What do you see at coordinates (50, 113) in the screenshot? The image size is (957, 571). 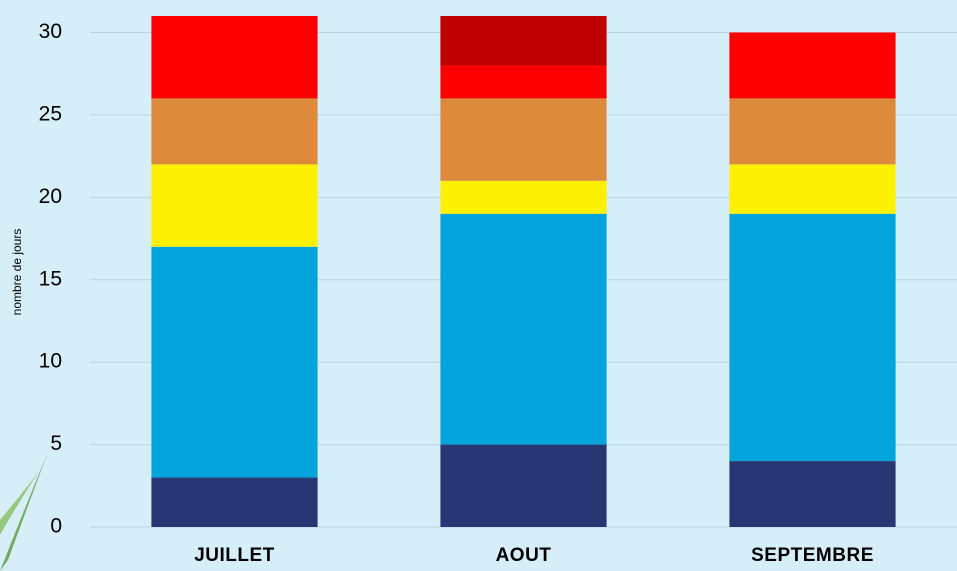 I see `y-tick-label: 25` at bounding box center [50, 113].